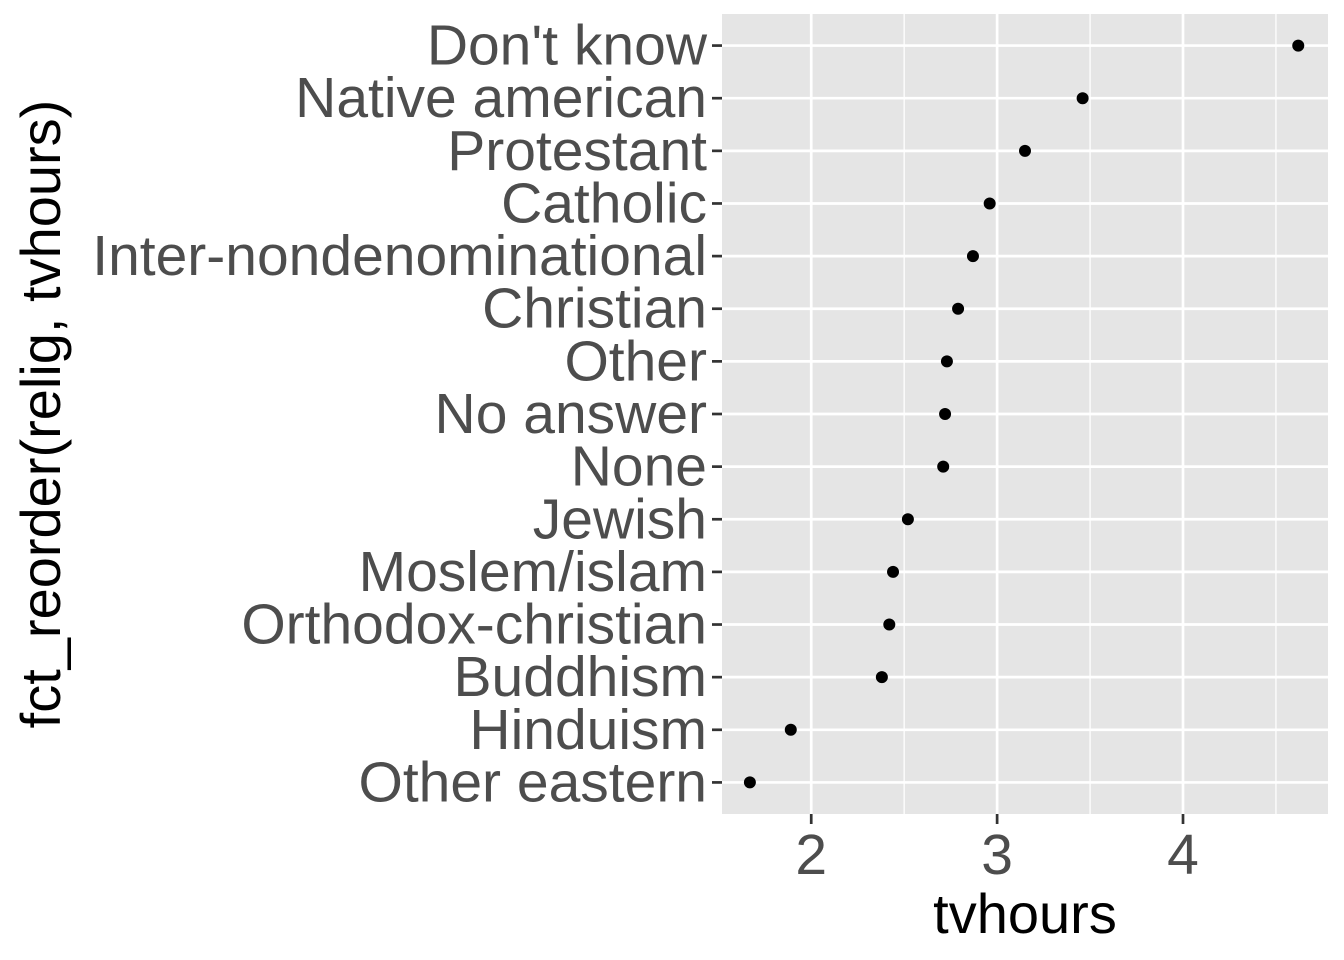 This screenshot has width=1344, height=960. I want to click on y-tick-label: Orthodox-christian, so click(474, 625).